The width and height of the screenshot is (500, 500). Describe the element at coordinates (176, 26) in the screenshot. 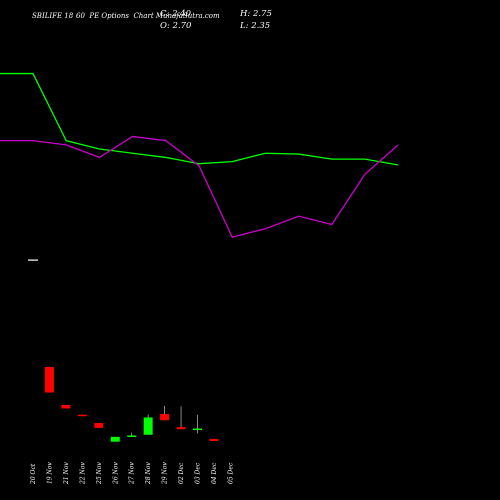

I see `open-value: O: 2.70` at that location.